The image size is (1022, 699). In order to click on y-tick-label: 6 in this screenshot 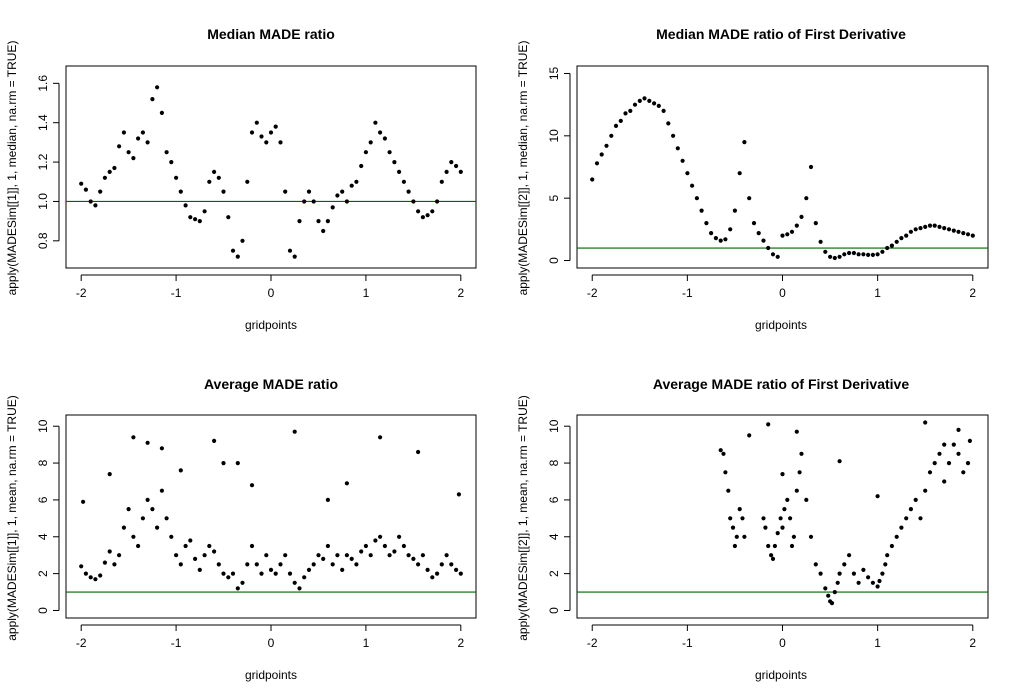, I will do `click(554, 499)`.